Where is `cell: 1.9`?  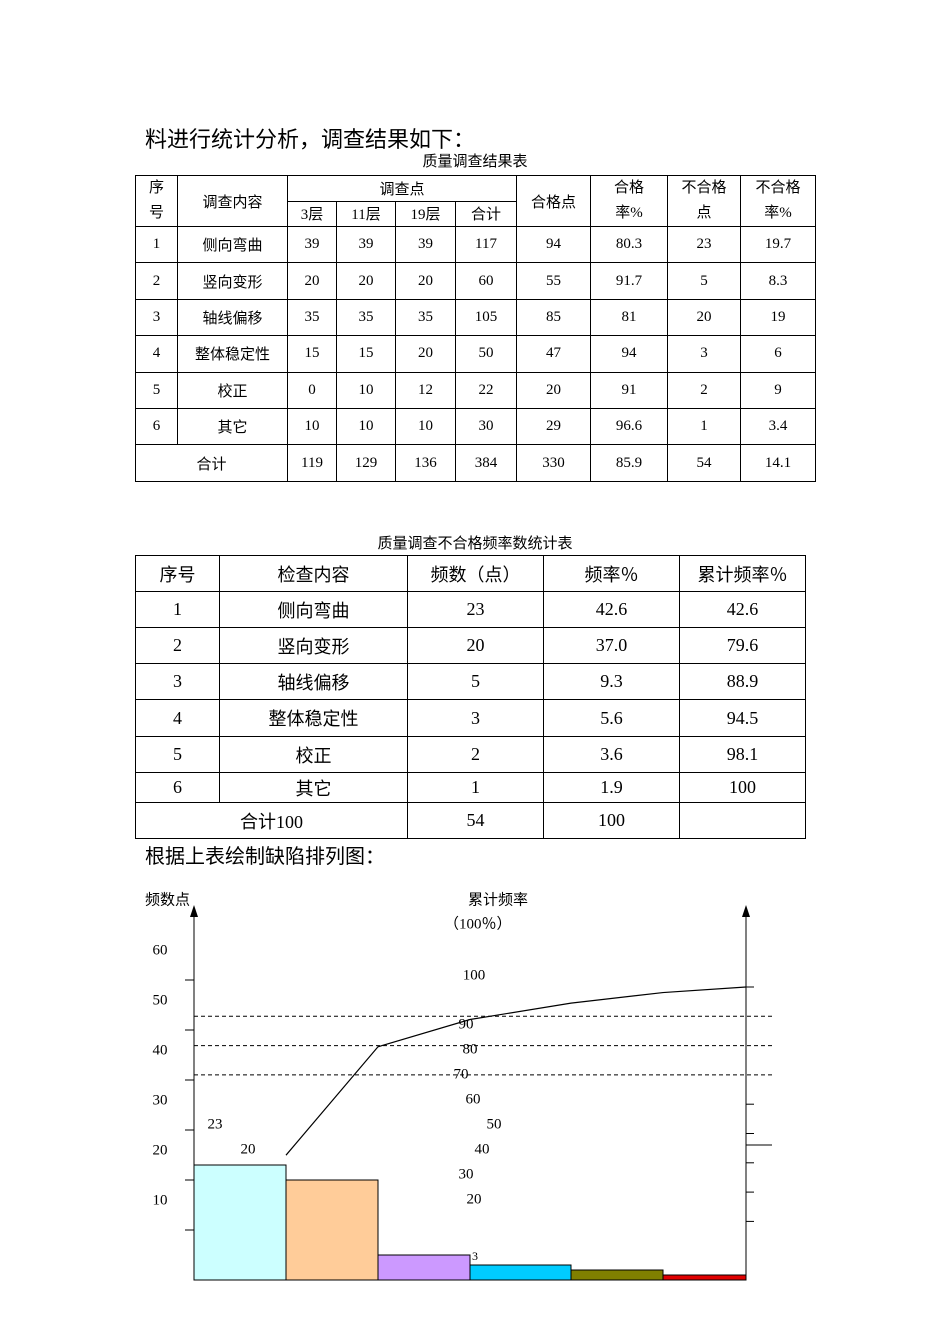 cell: 1.9 is located at coordinates (611, 787).